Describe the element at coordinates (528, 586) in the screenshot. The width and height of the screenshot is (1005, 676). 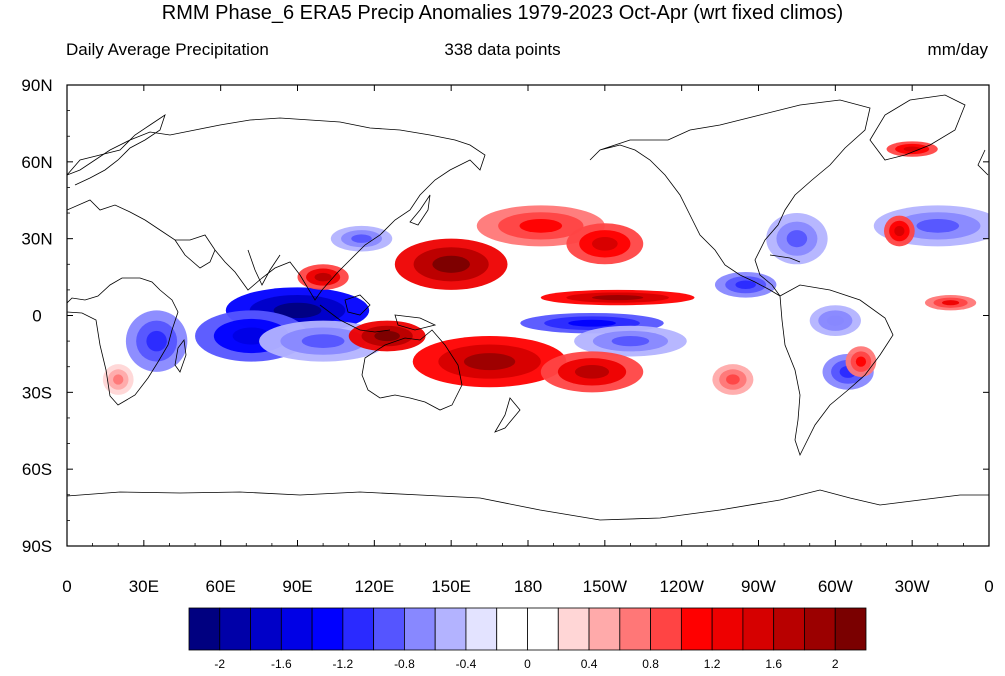
I see `lon-tick-label: 180` at that location.